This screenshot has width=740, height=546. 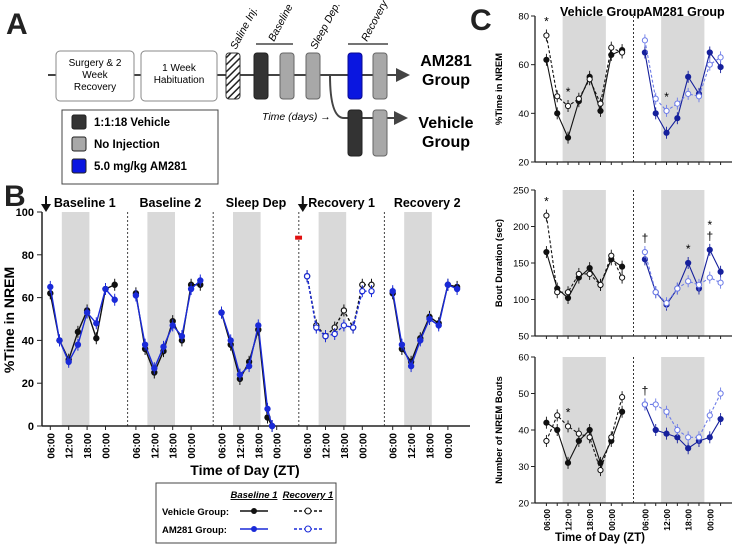 I want to click on panel-c-am281-title: AM281 Group, so click(x=684, y=12).